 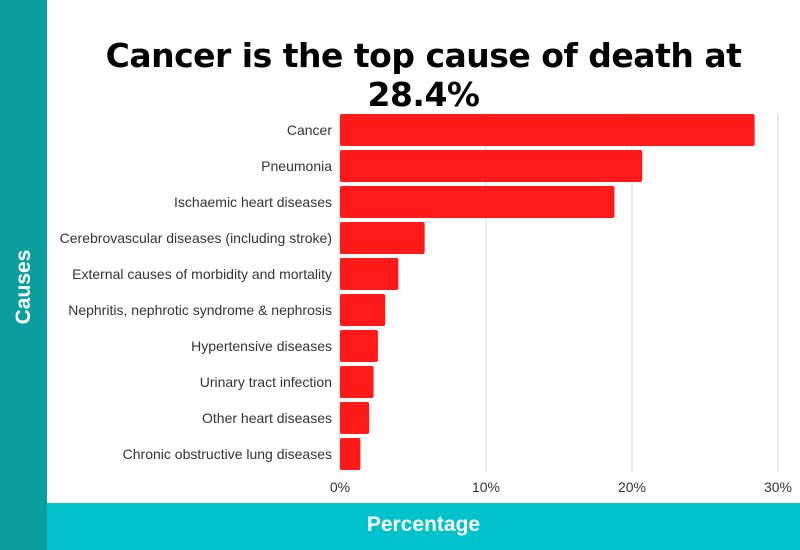 I want to click on x-axis-label: Percentage, so click(x=423, y=524).